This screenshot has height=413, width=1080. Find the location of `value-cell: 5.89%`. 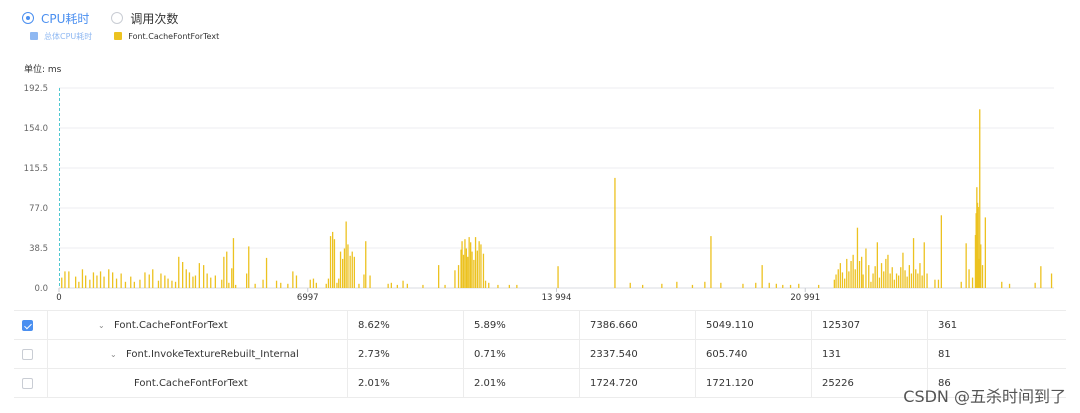

value-cell: 5.89% is located at coordinates (522, 325).